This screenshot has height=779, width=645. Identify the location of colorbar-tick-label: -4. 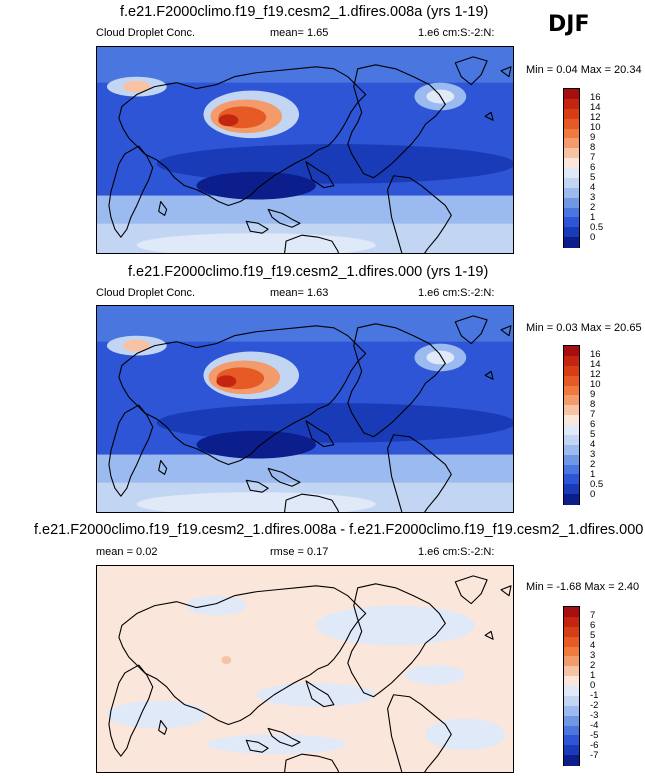
(594, 725).